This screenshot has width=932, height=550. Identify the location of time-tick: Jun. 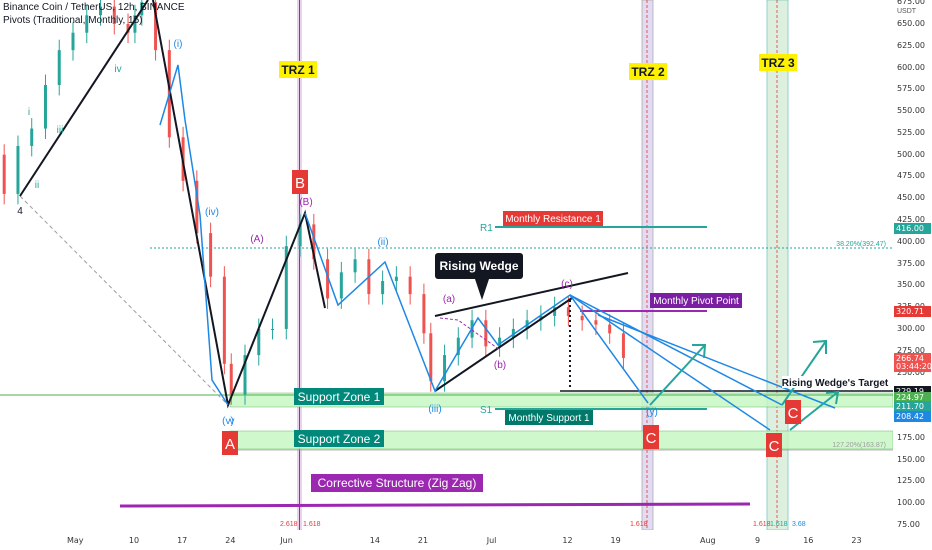
(286, 540).